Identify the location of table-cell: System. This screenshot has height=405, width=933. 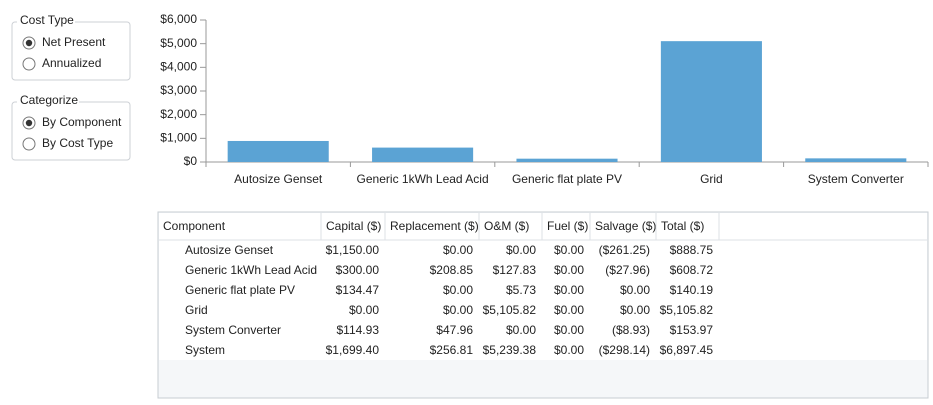
(205, 350).